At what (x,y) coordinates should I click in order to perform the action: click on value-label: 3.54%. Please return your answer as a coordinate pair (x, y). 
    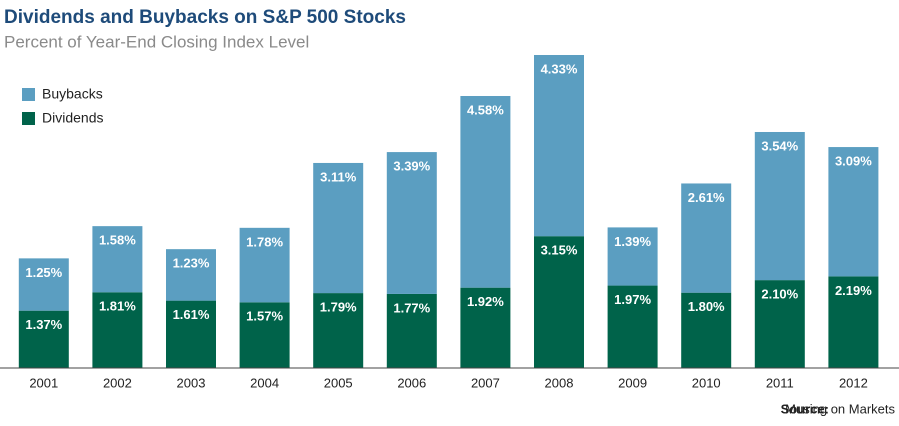
    Looking at the image, I should click on (779, 145).